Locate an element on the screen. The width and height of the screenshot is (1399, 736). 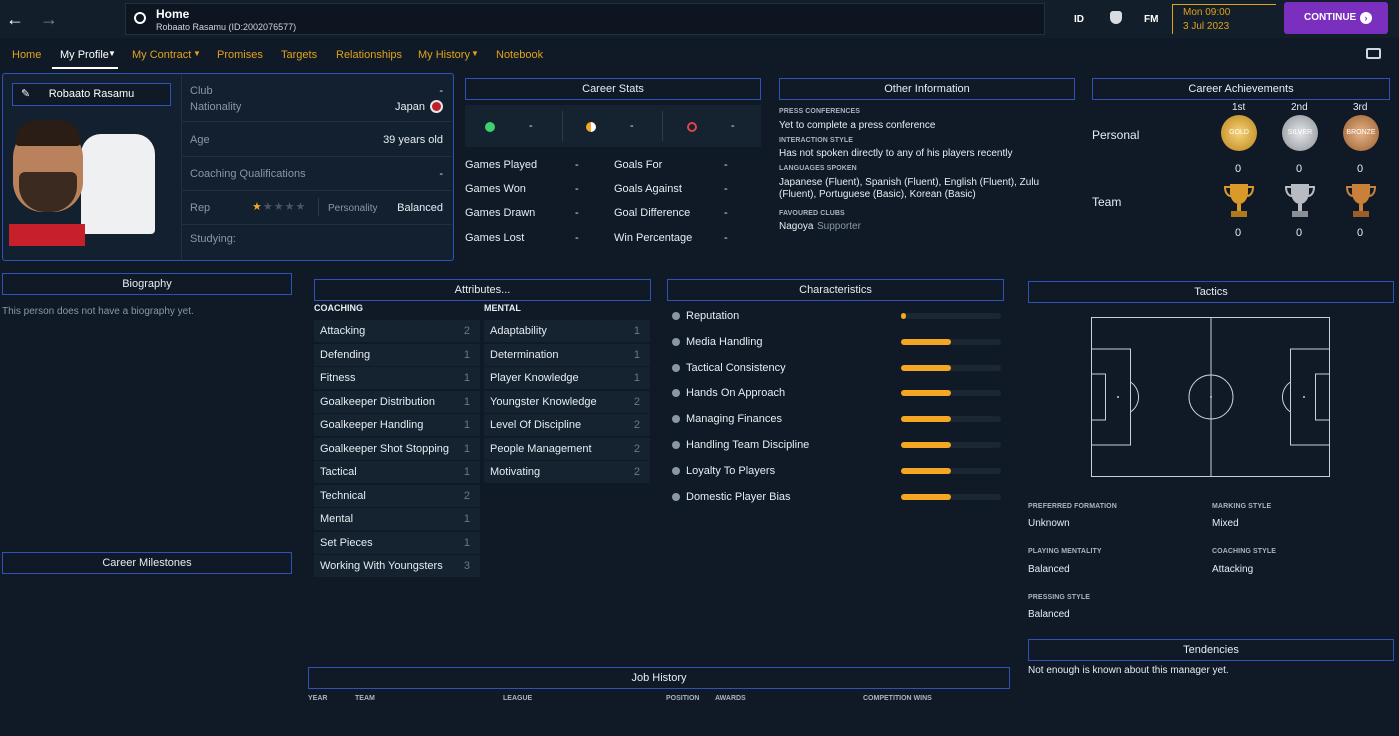
attribute-name: Working With Youngsters is located at coordinates (381, 566).